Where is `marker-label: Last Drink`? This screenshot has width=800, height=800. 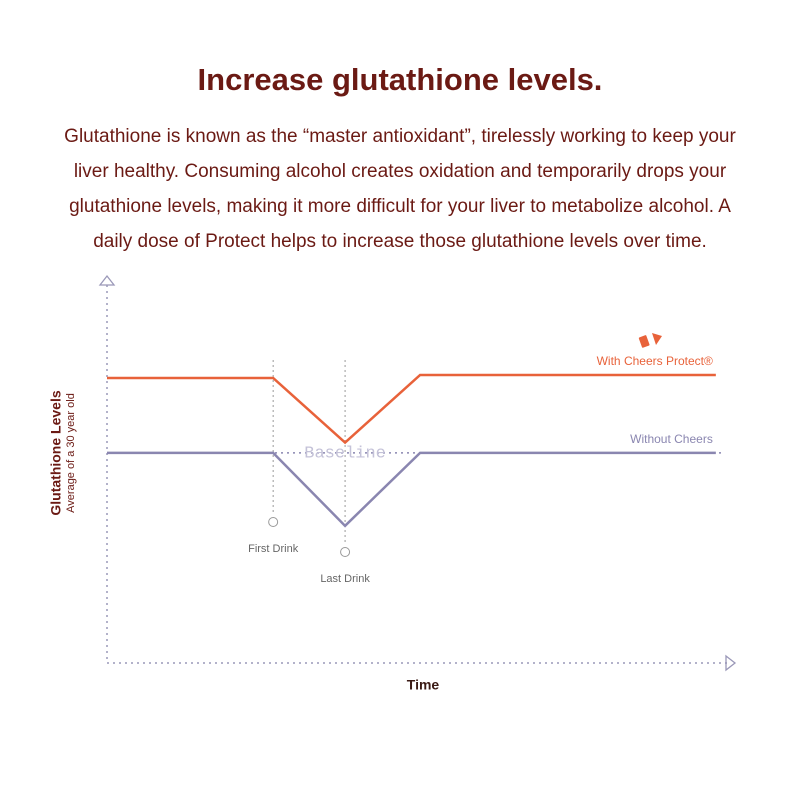 marker-label: Last Drink is located at coordinates (345, 579).